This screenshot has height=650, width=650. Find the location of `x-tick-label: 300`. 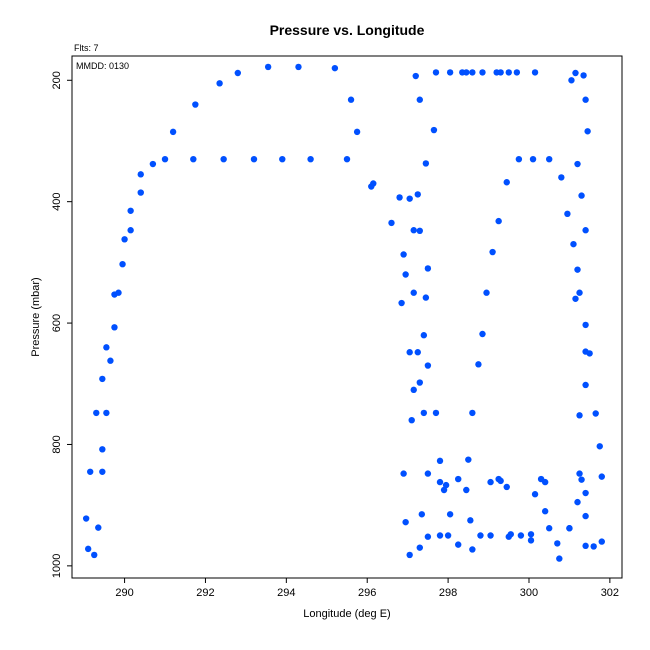

x-tick-label: 300 is located at coordinates (529, 593).